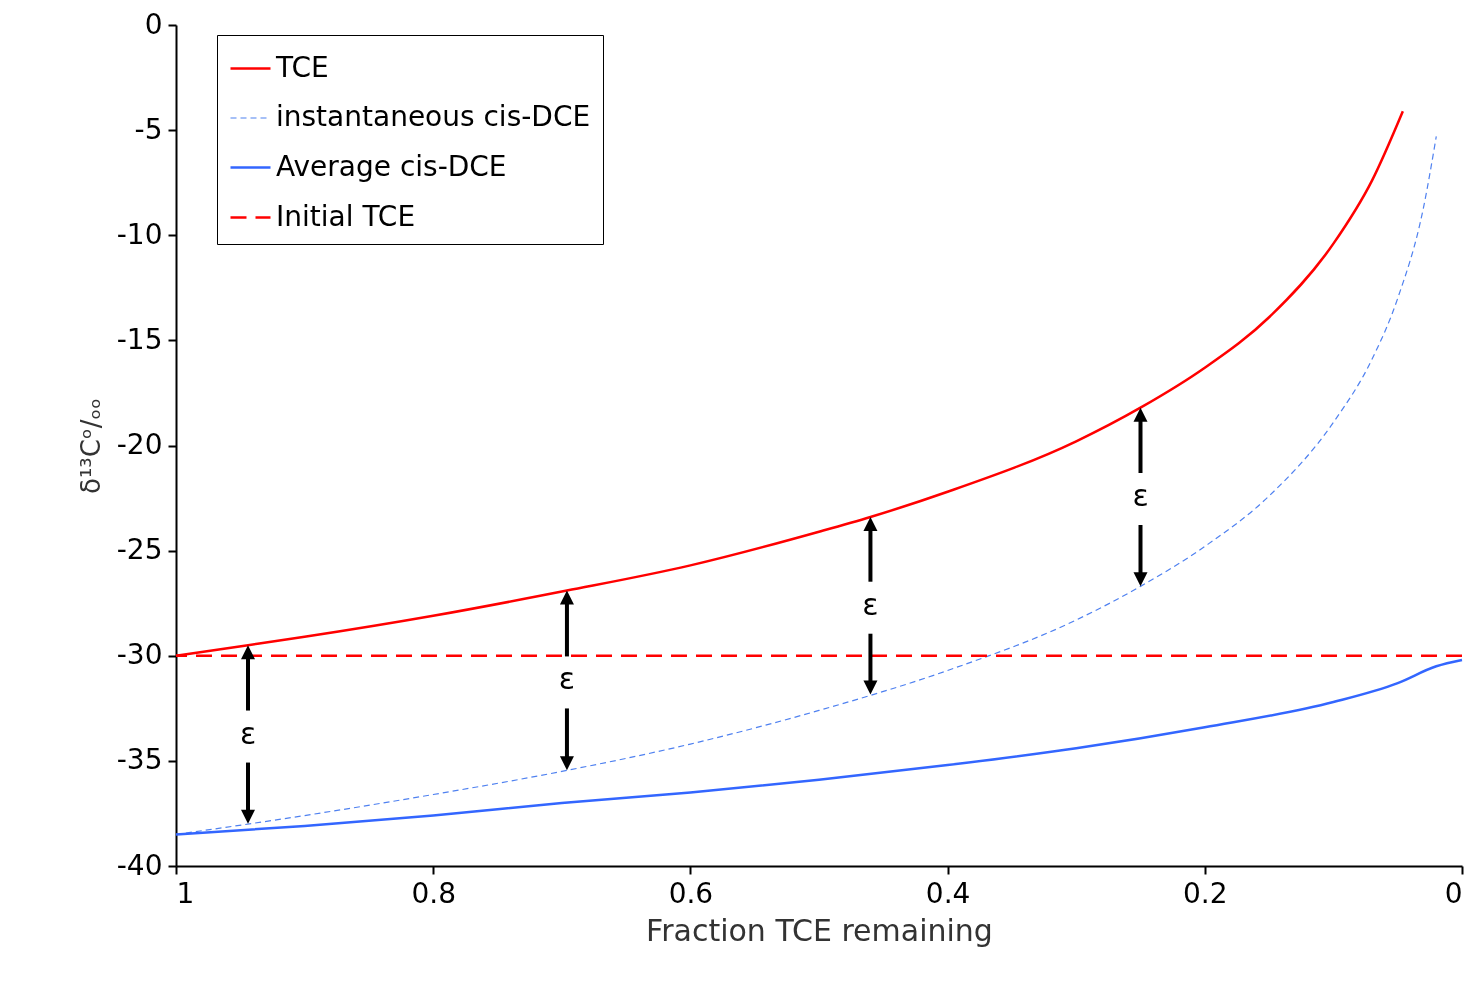 The image size is (1476, 989). I want to click on x-tick-label: 0.4, so click(948, 893).